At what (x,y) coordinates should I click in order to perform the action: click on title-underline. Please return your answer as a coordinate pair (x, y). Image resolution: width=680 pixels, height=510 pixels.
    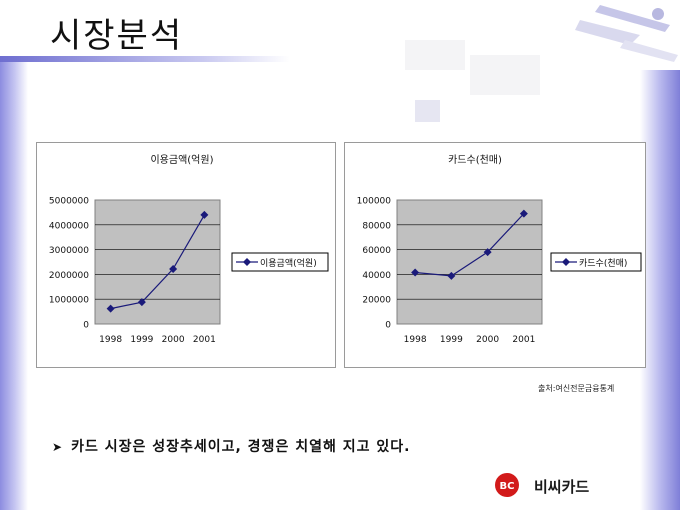
    Looking at the image, I should click on (145, 59).